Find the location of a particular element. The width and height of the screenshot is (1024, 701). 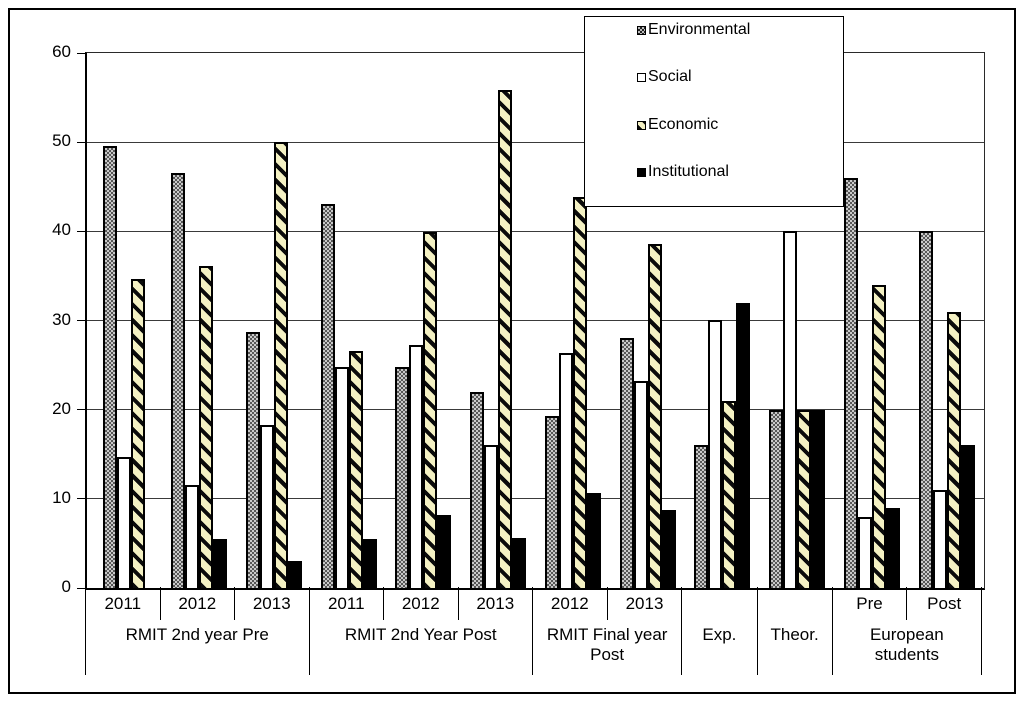

legend-item: Economic is located at coordinates (677, 125).